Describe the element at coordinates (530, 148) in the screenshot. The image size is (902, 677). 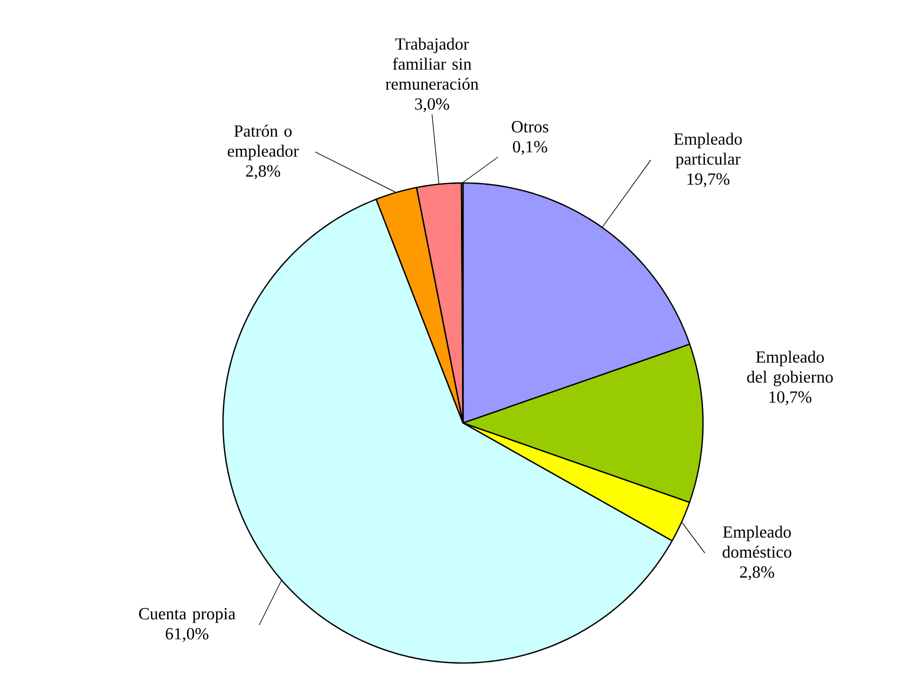
I see `data-label: 0,1%` at that location.